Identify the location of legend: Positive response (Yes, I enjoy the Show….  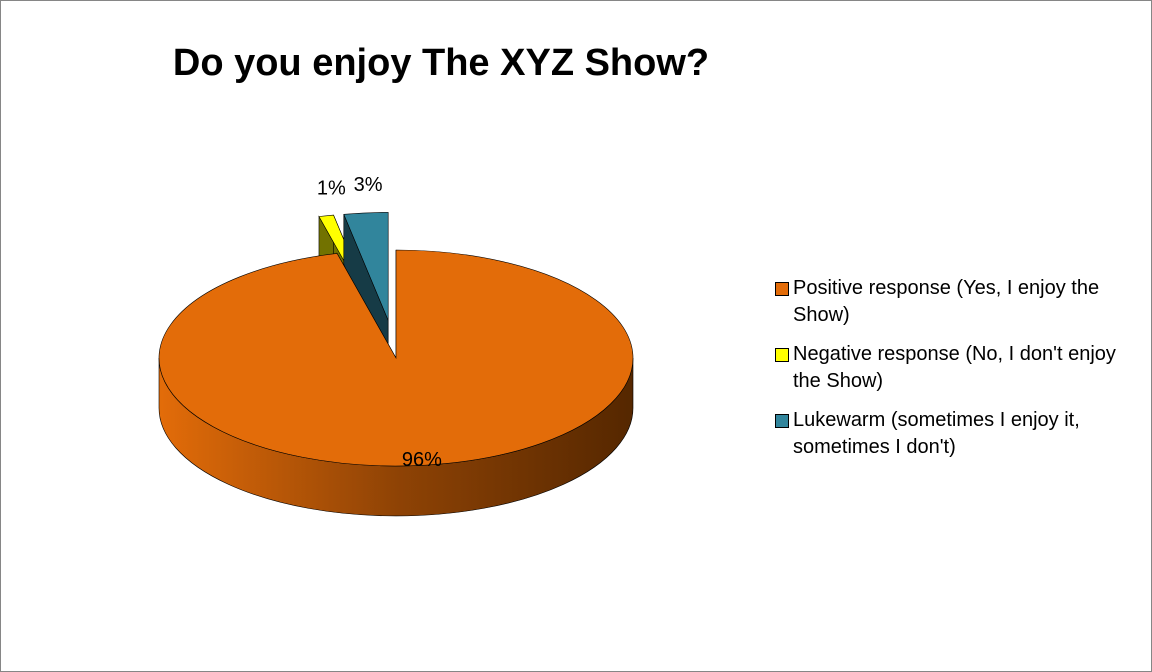
(950, 374).